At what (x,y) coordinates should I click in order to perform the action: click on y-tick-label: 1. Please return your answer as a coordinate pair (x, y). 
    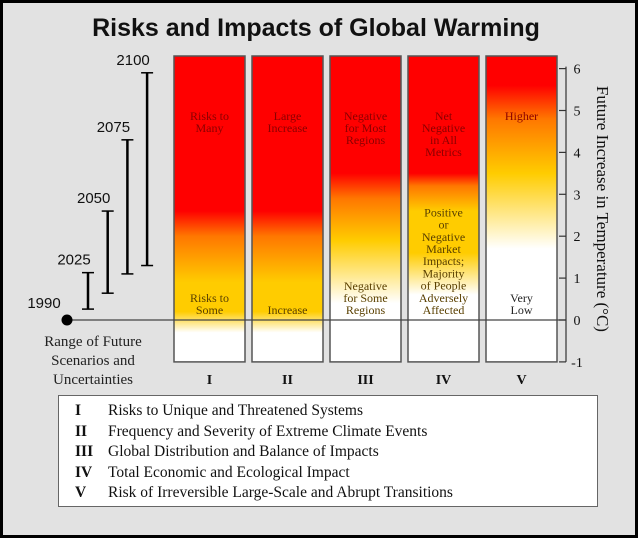
    Looking at the image, I should click on (577, 279).